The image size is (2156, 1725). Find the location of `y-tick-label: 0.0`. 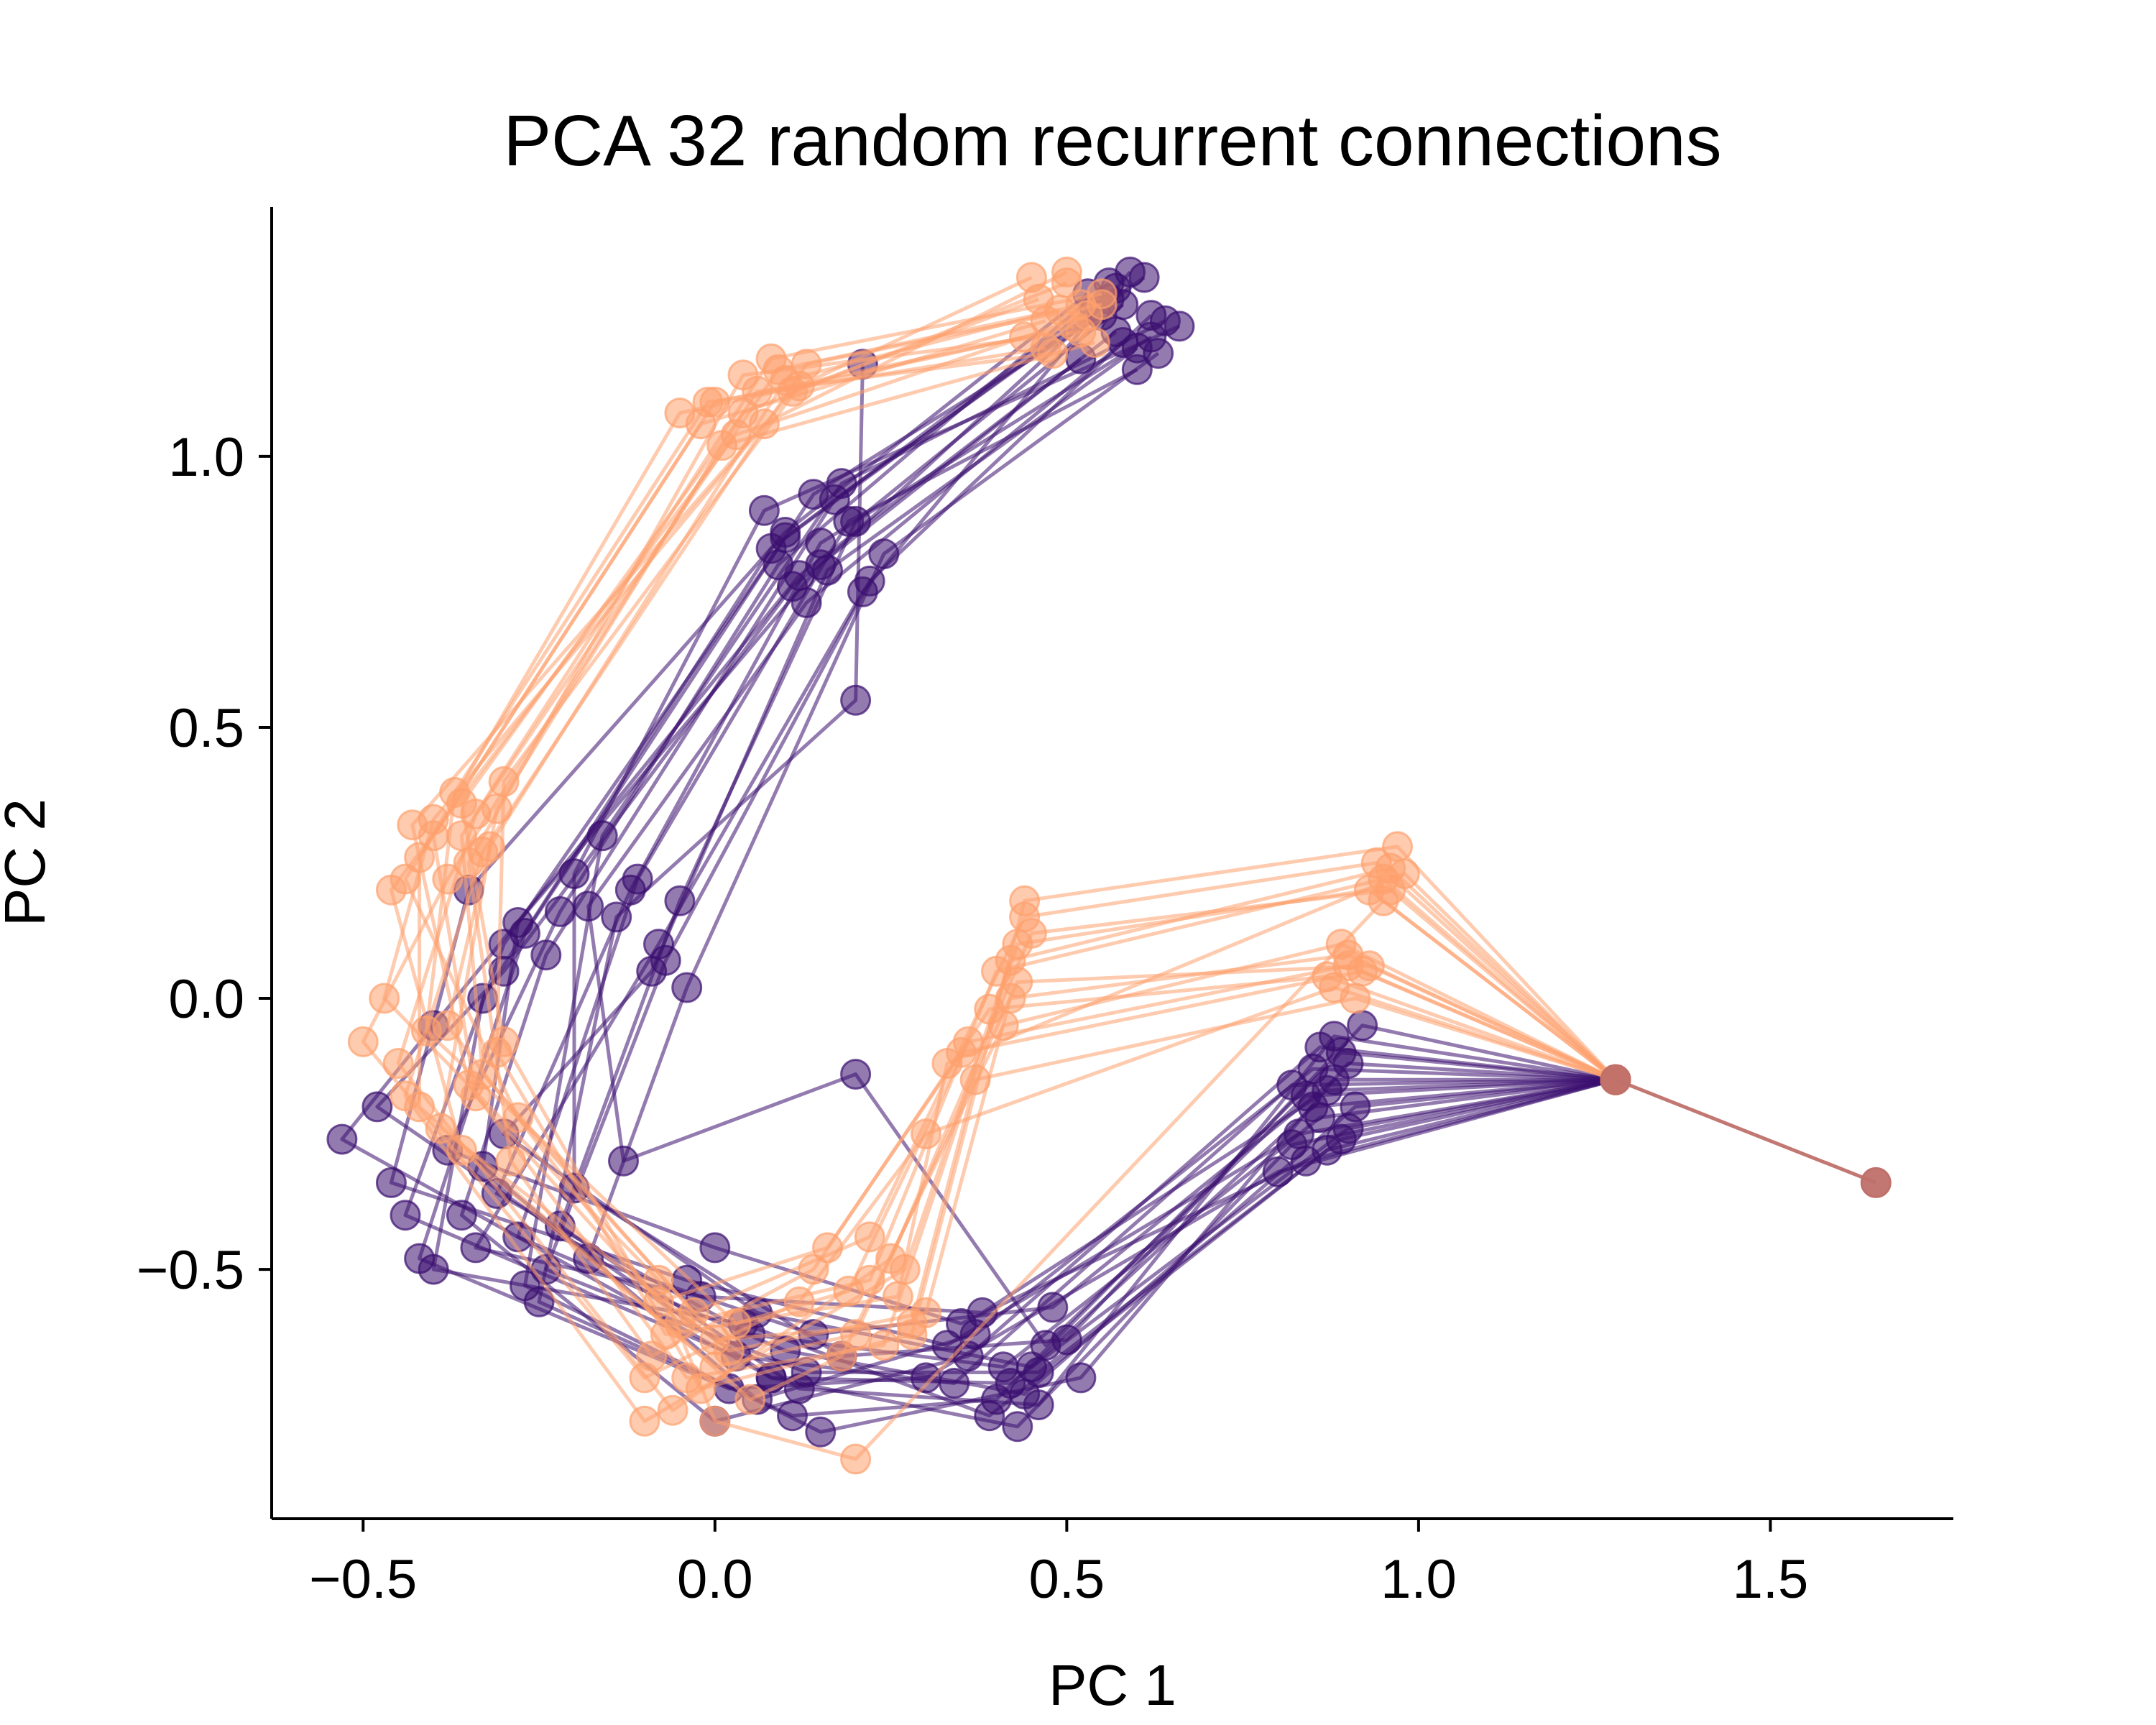

y-tick-label: 0.0 is located at coordinates (206, 999).